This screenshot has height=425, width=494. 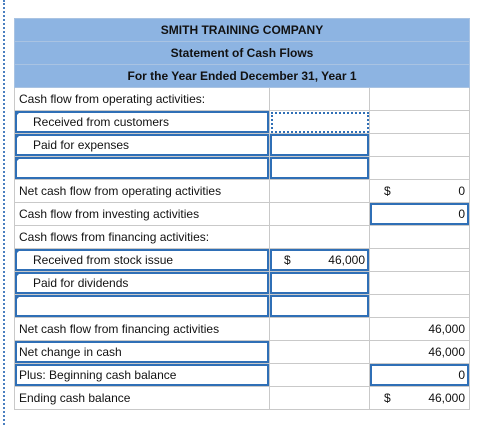 I want to click on net-financing-amount, so click(x=319, y=329).